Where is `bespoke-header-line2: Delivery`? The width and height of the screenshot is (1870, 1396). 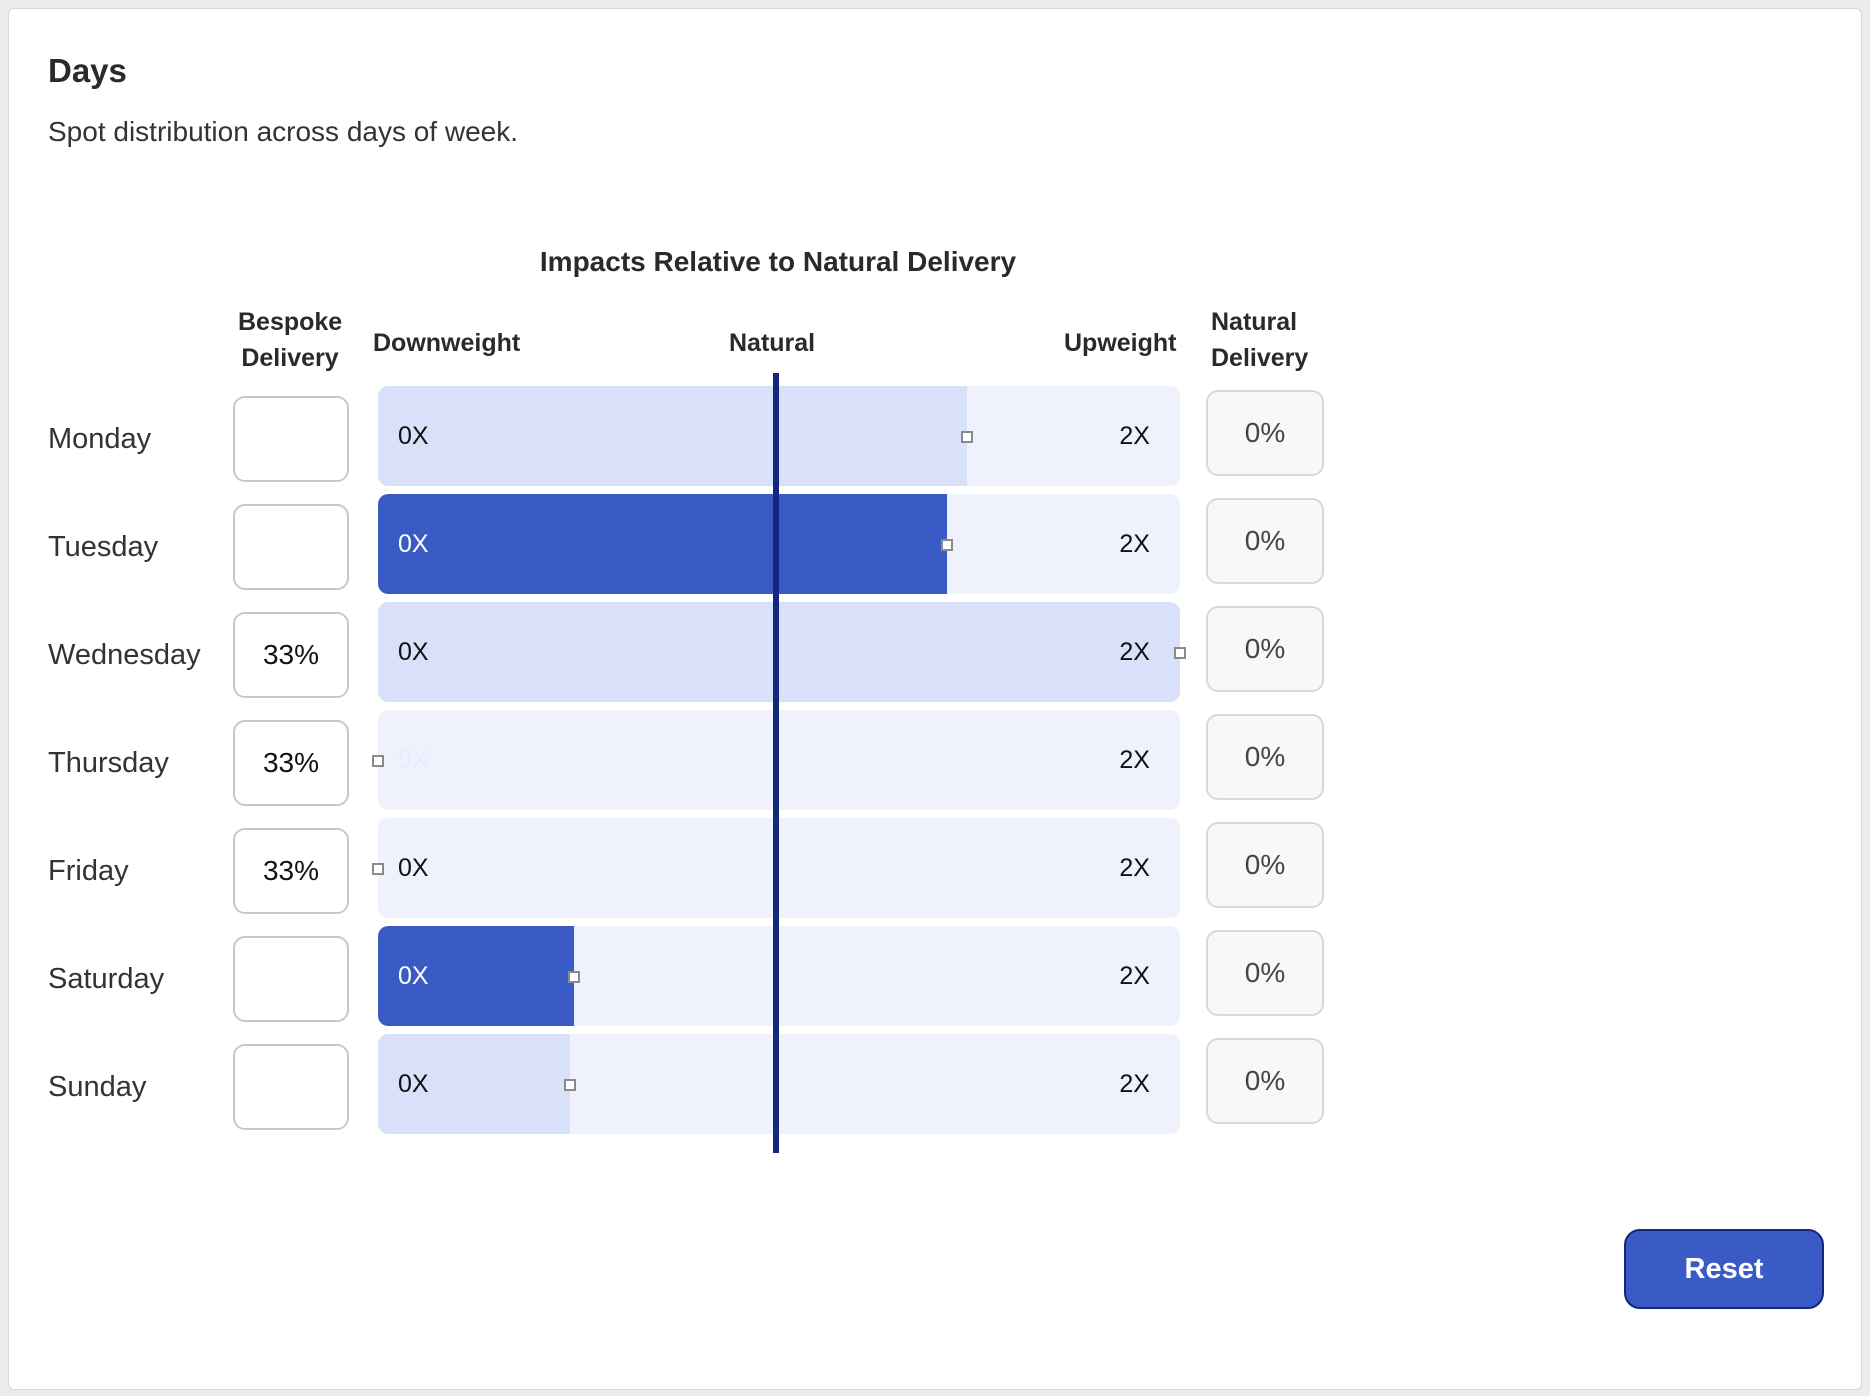
bespoke-header-line2: Delivery is located at coordinates (290, 358).